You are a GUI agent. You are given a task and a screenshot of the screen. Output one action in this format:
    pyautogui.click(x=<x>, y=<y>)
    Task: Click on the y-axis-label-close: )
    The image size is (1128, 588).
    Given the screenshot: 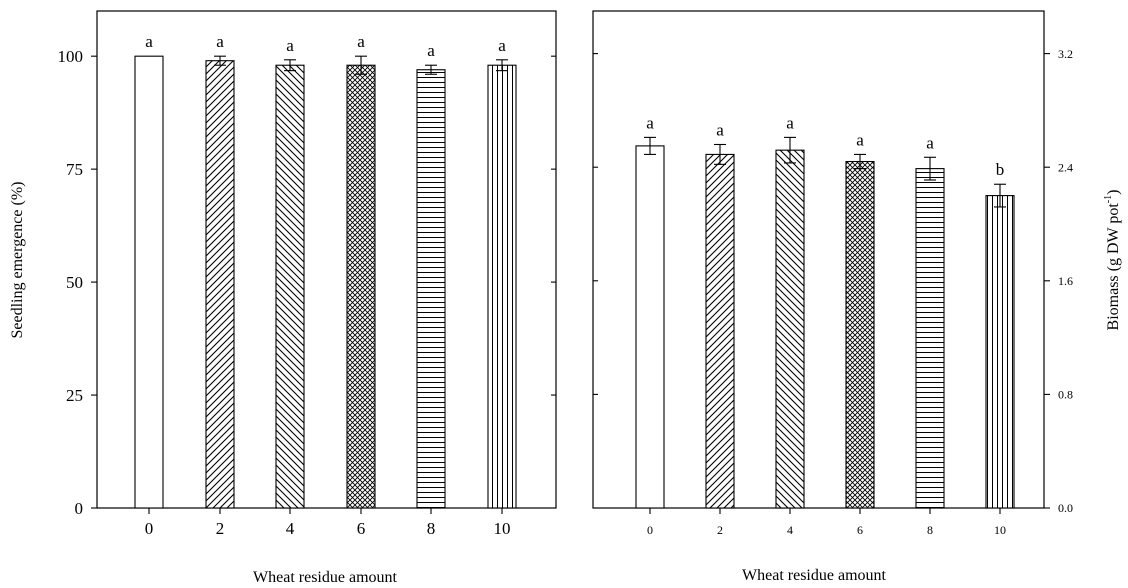 What is the action you would take?
    pyautogui.click(x=1113, y=192)
    